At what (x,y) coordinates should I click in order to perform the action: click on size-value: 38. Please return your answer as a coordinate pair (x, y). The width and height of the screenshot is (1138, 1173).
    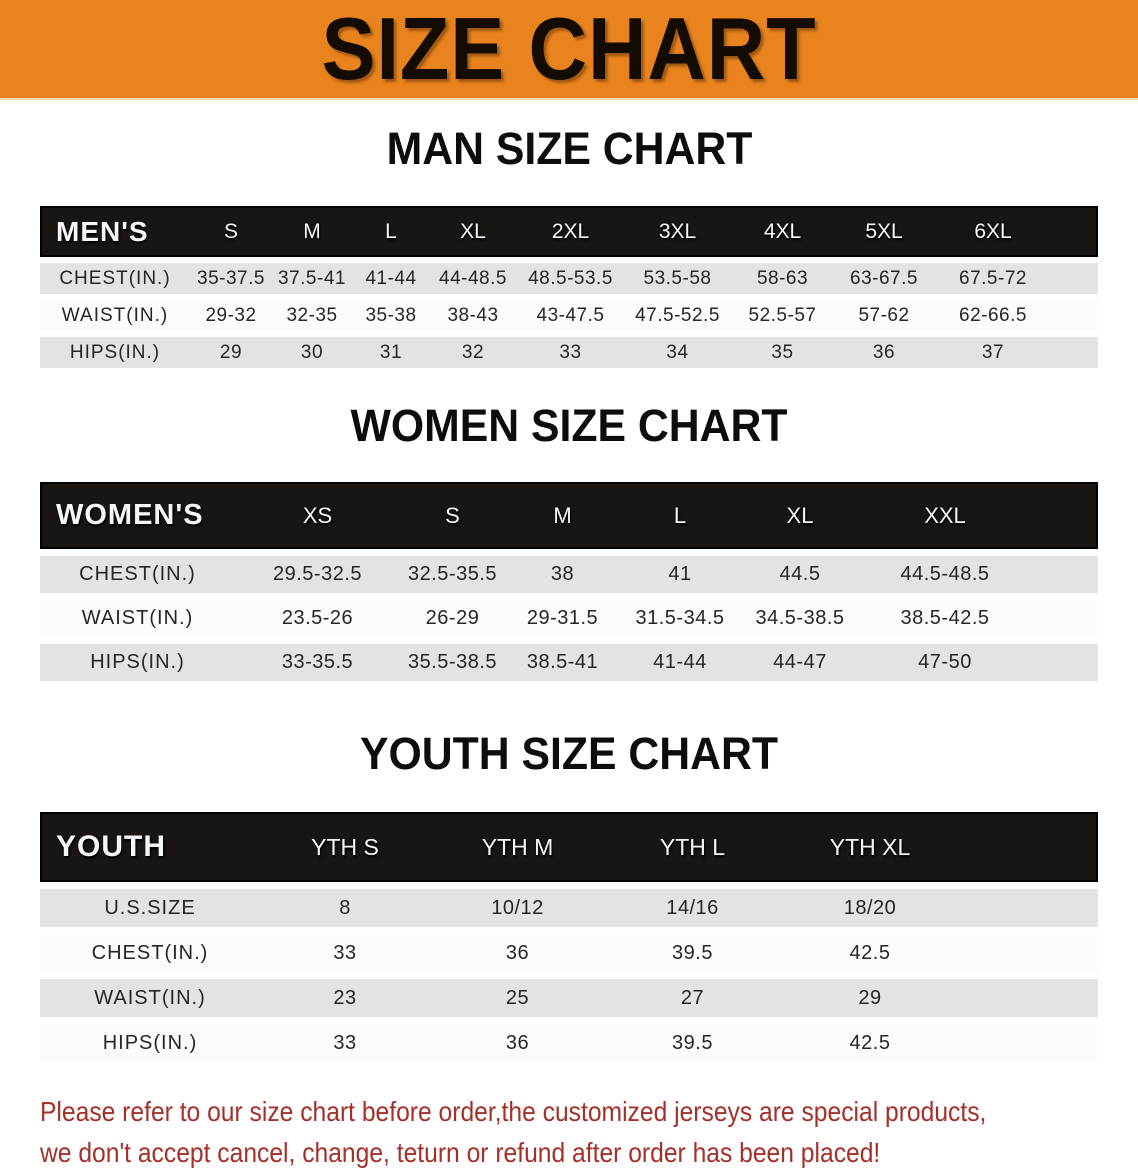
    Looking at the image, I should click on (562, 574).